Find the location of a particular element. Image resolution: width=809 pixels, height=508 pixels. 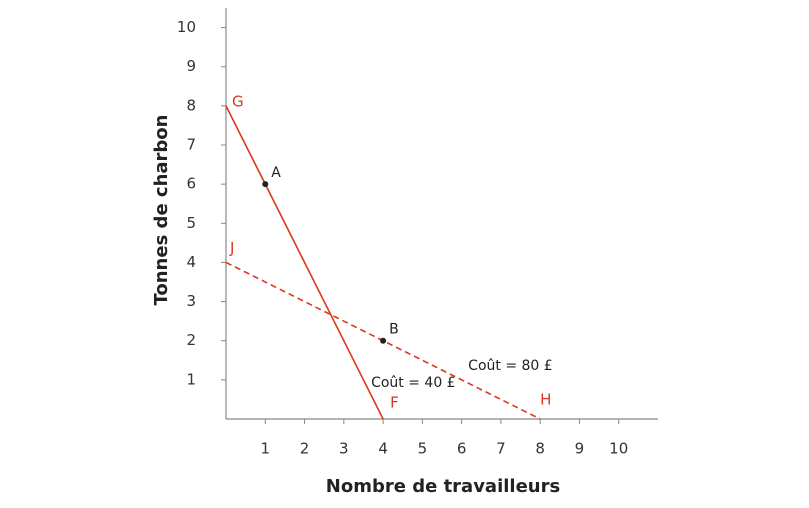

line-end-label: J is located at coordinates (231, 248).